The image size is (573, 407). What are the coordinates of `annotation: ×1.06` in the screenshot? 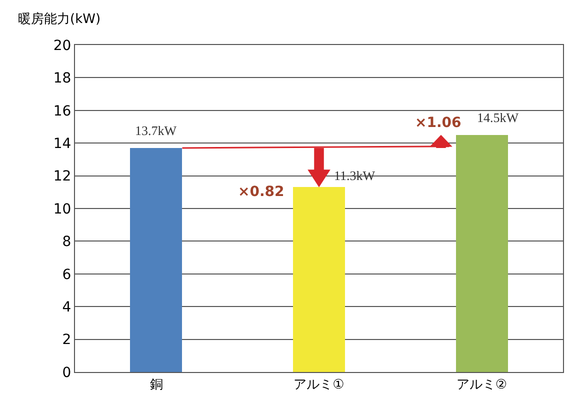 It's located at (438, 123).